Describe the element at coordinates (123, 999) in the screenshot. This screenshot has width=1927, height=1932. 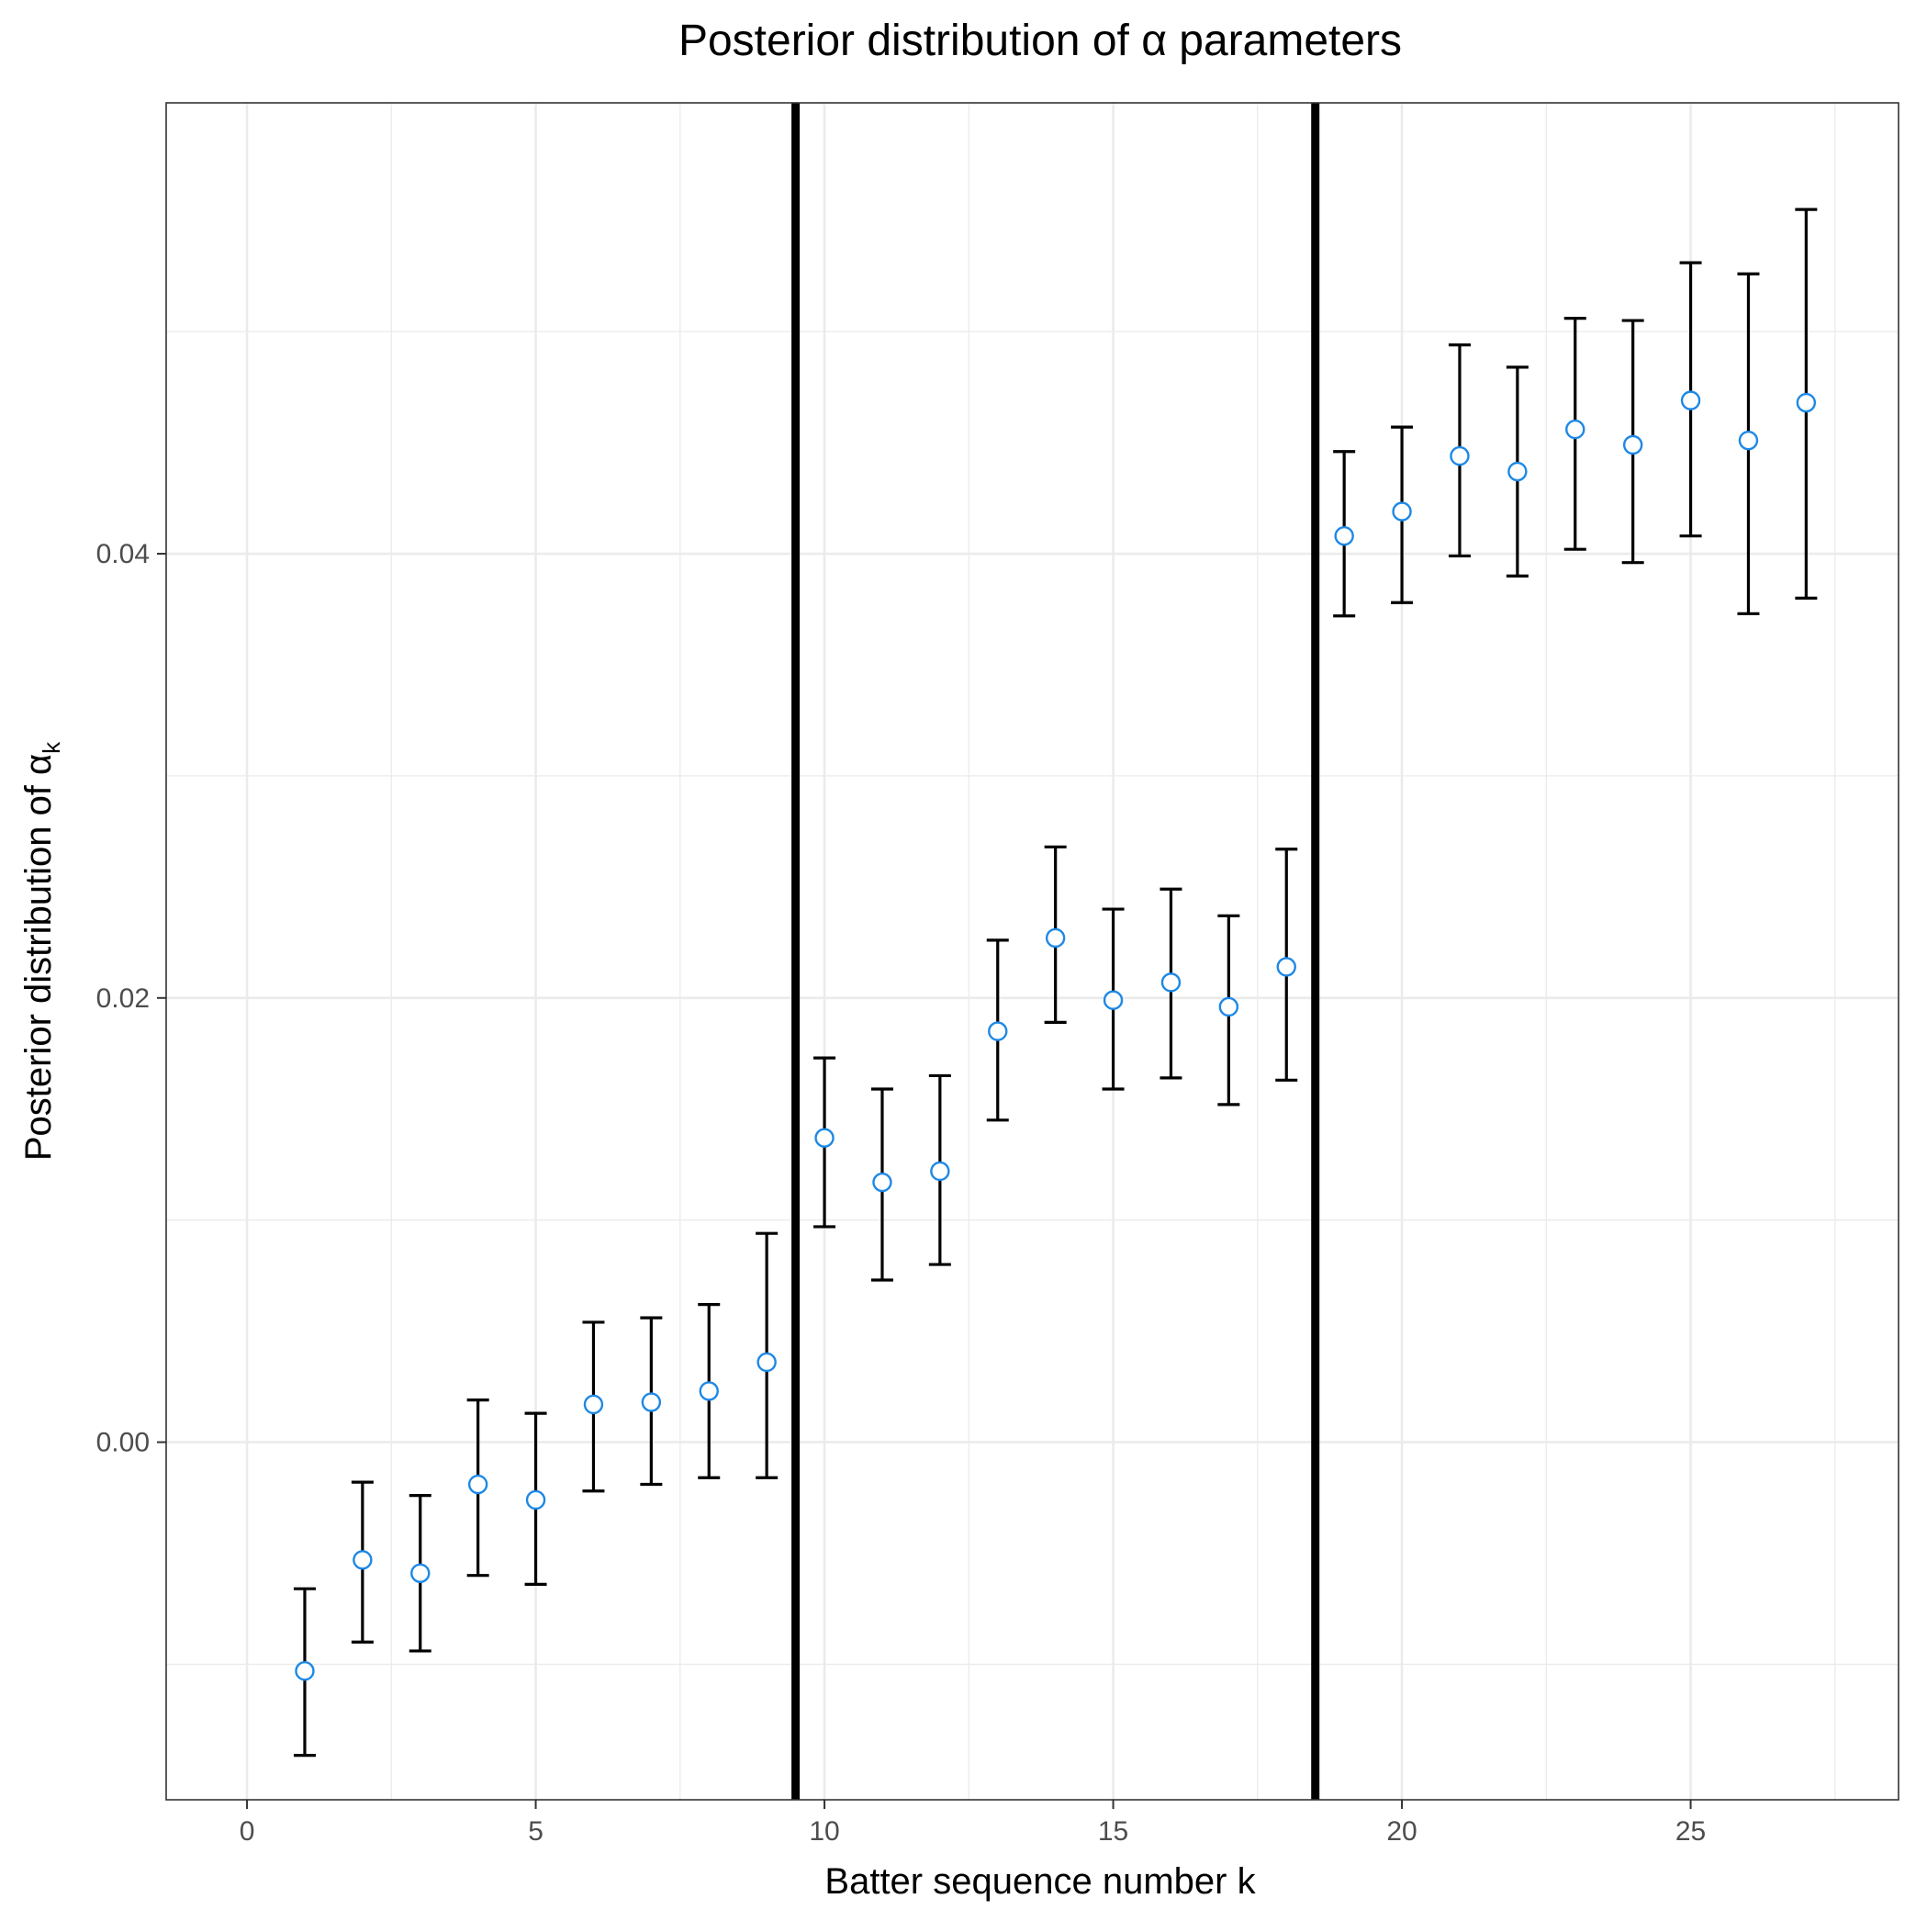
I see `y-tick-label: 0.02` at that location.